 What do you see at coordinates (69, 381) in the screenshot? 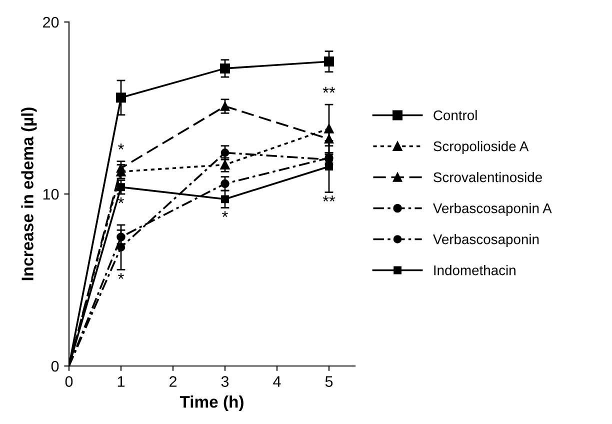
I see `x-tick-label: 0` at bounding box center [69, 381].